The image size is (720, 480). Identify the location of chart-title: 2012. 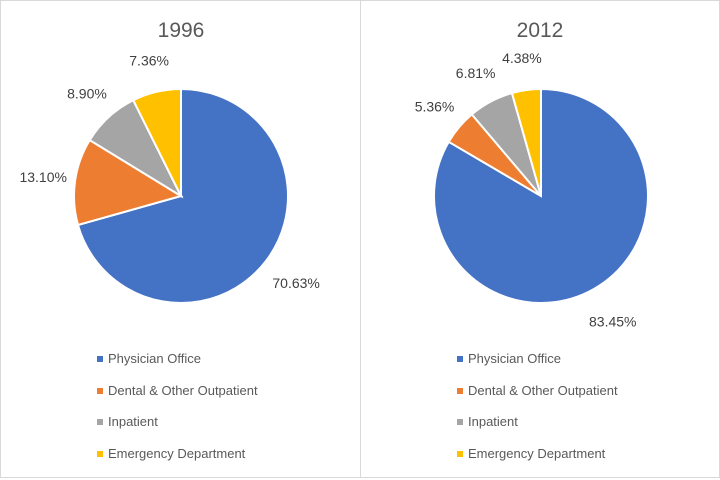
(540, 30).